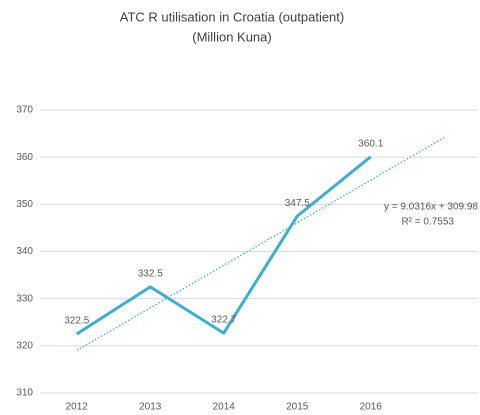 The height and width of the screenshot is (415, 480). What do you see at coordinates (24, 251) in the screenshot?
I see `y-tick-label: 340` at bounding box center [24, 251].